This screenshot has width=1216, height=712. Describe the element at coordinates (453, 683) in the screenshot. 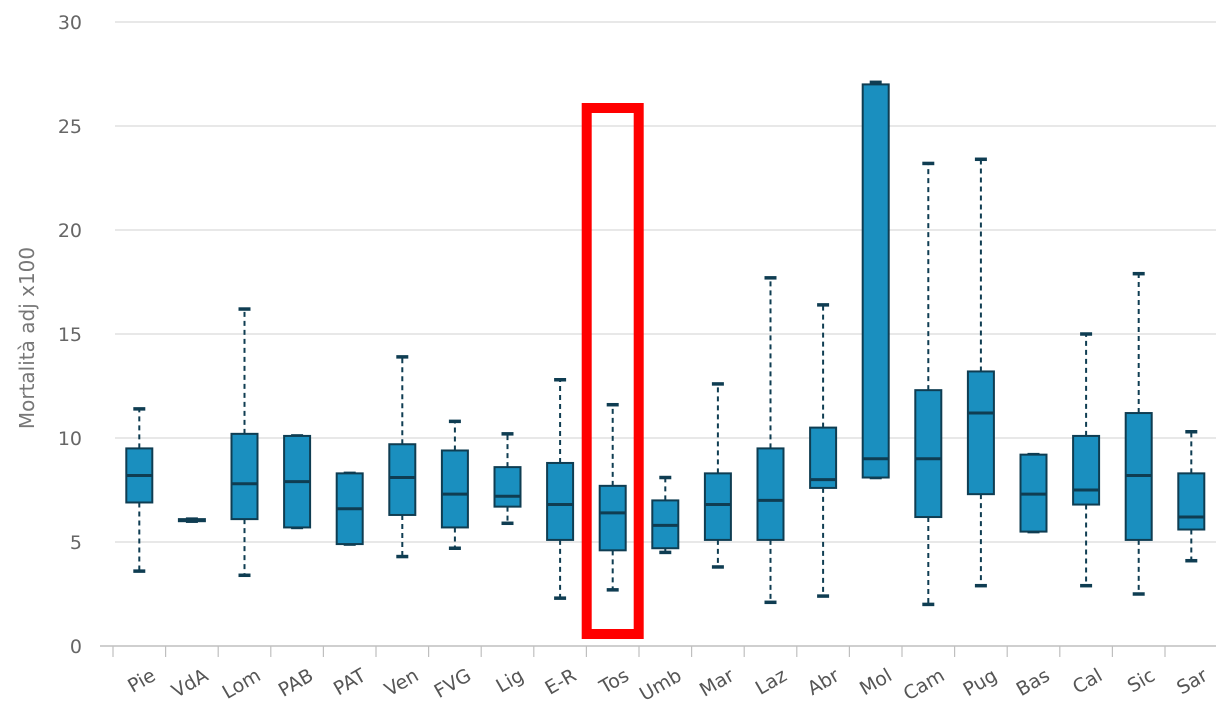

I see `x-tick-label: FVG` at that location.